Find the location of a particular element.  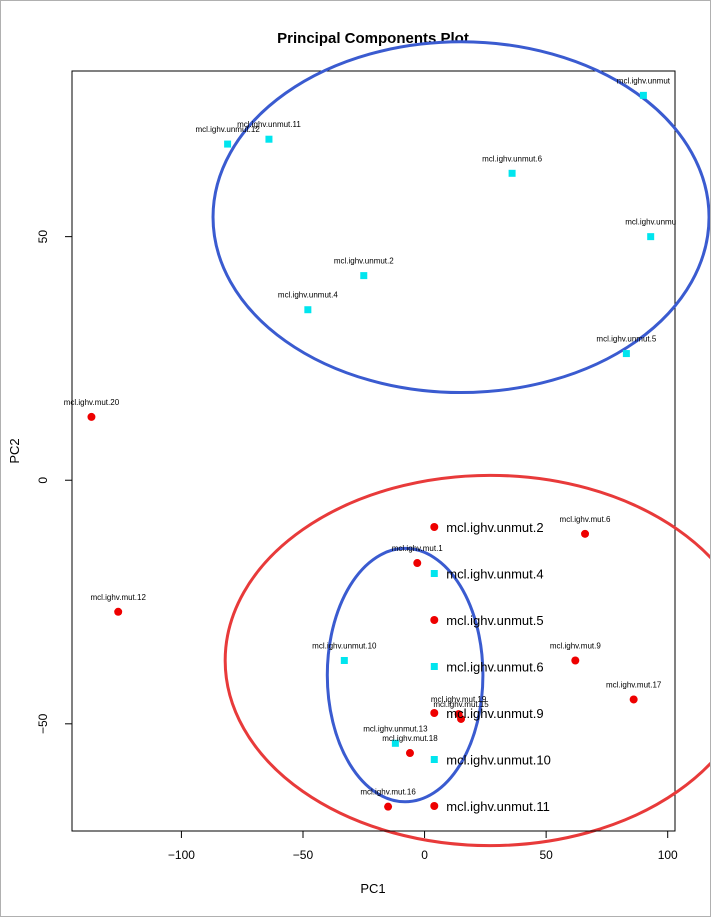

point-label: mcl.ighv.mut.1 is located at coordinates (418, 548).